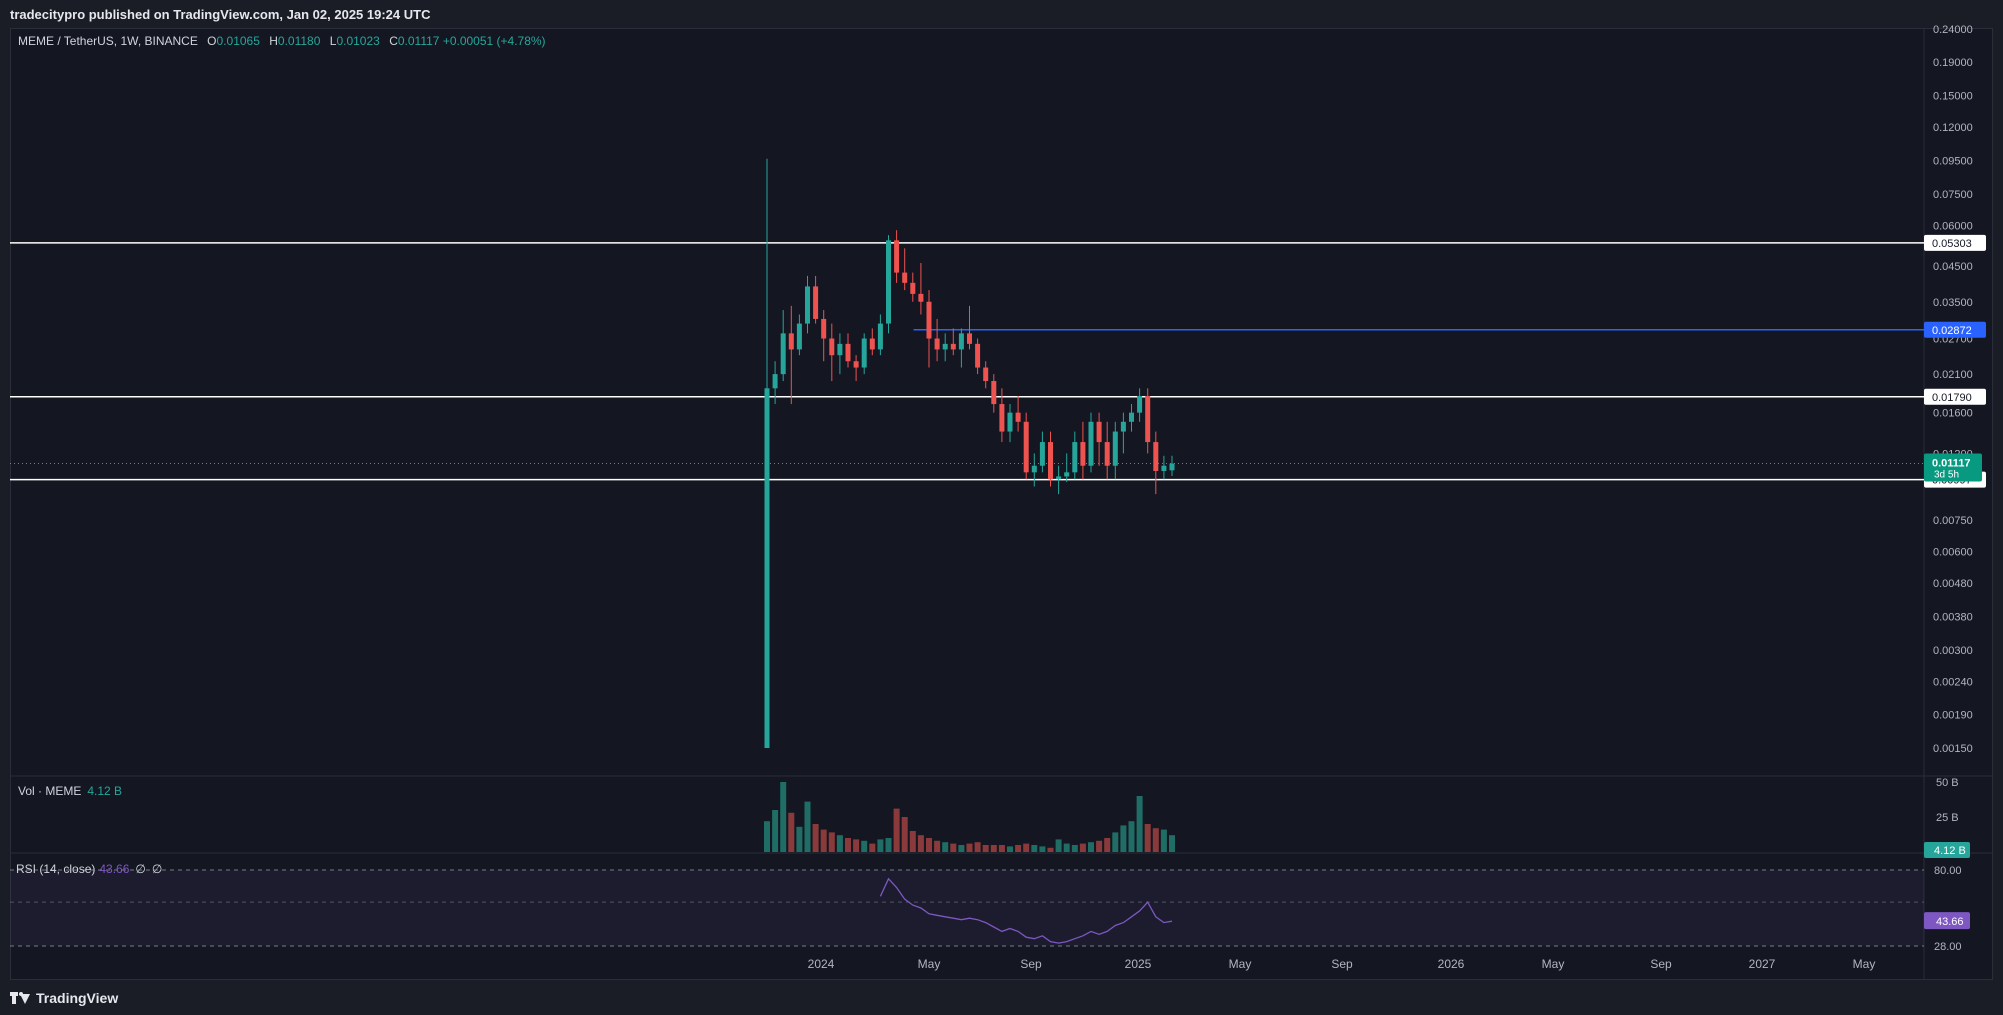  Describe the element at coordinates (89, 869) in the screenshot. I see `rsi-legend: RSI (14, close) 43.66 ∅ ∅` at that location.